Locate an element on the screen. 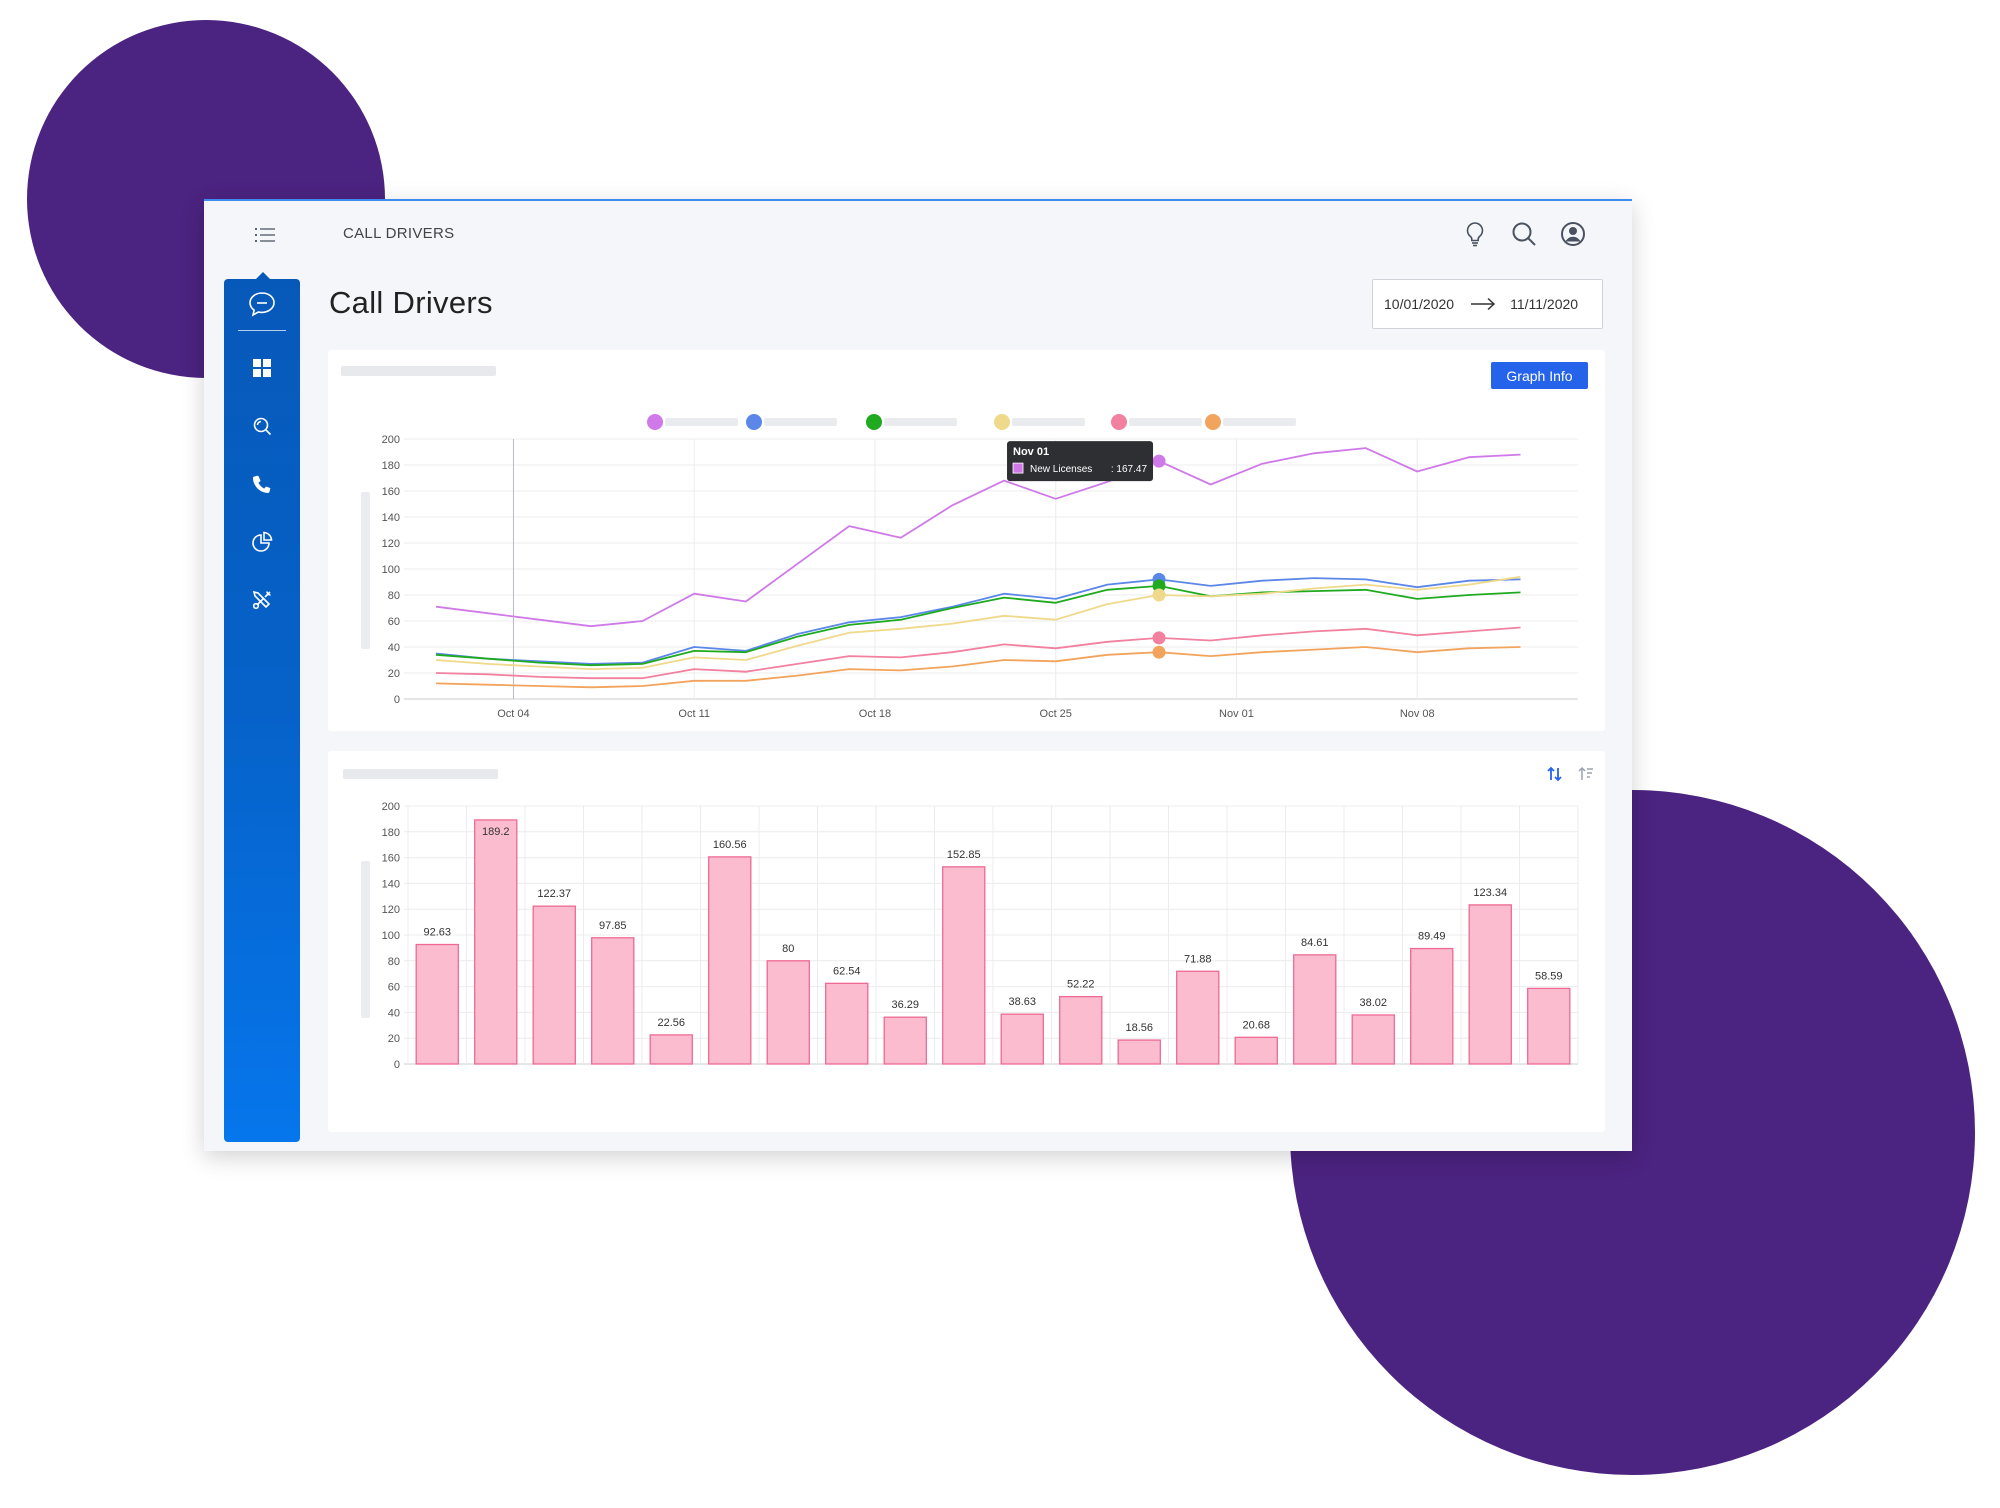  bar-value-label: 97.85 is located at coordinates (613, 926).